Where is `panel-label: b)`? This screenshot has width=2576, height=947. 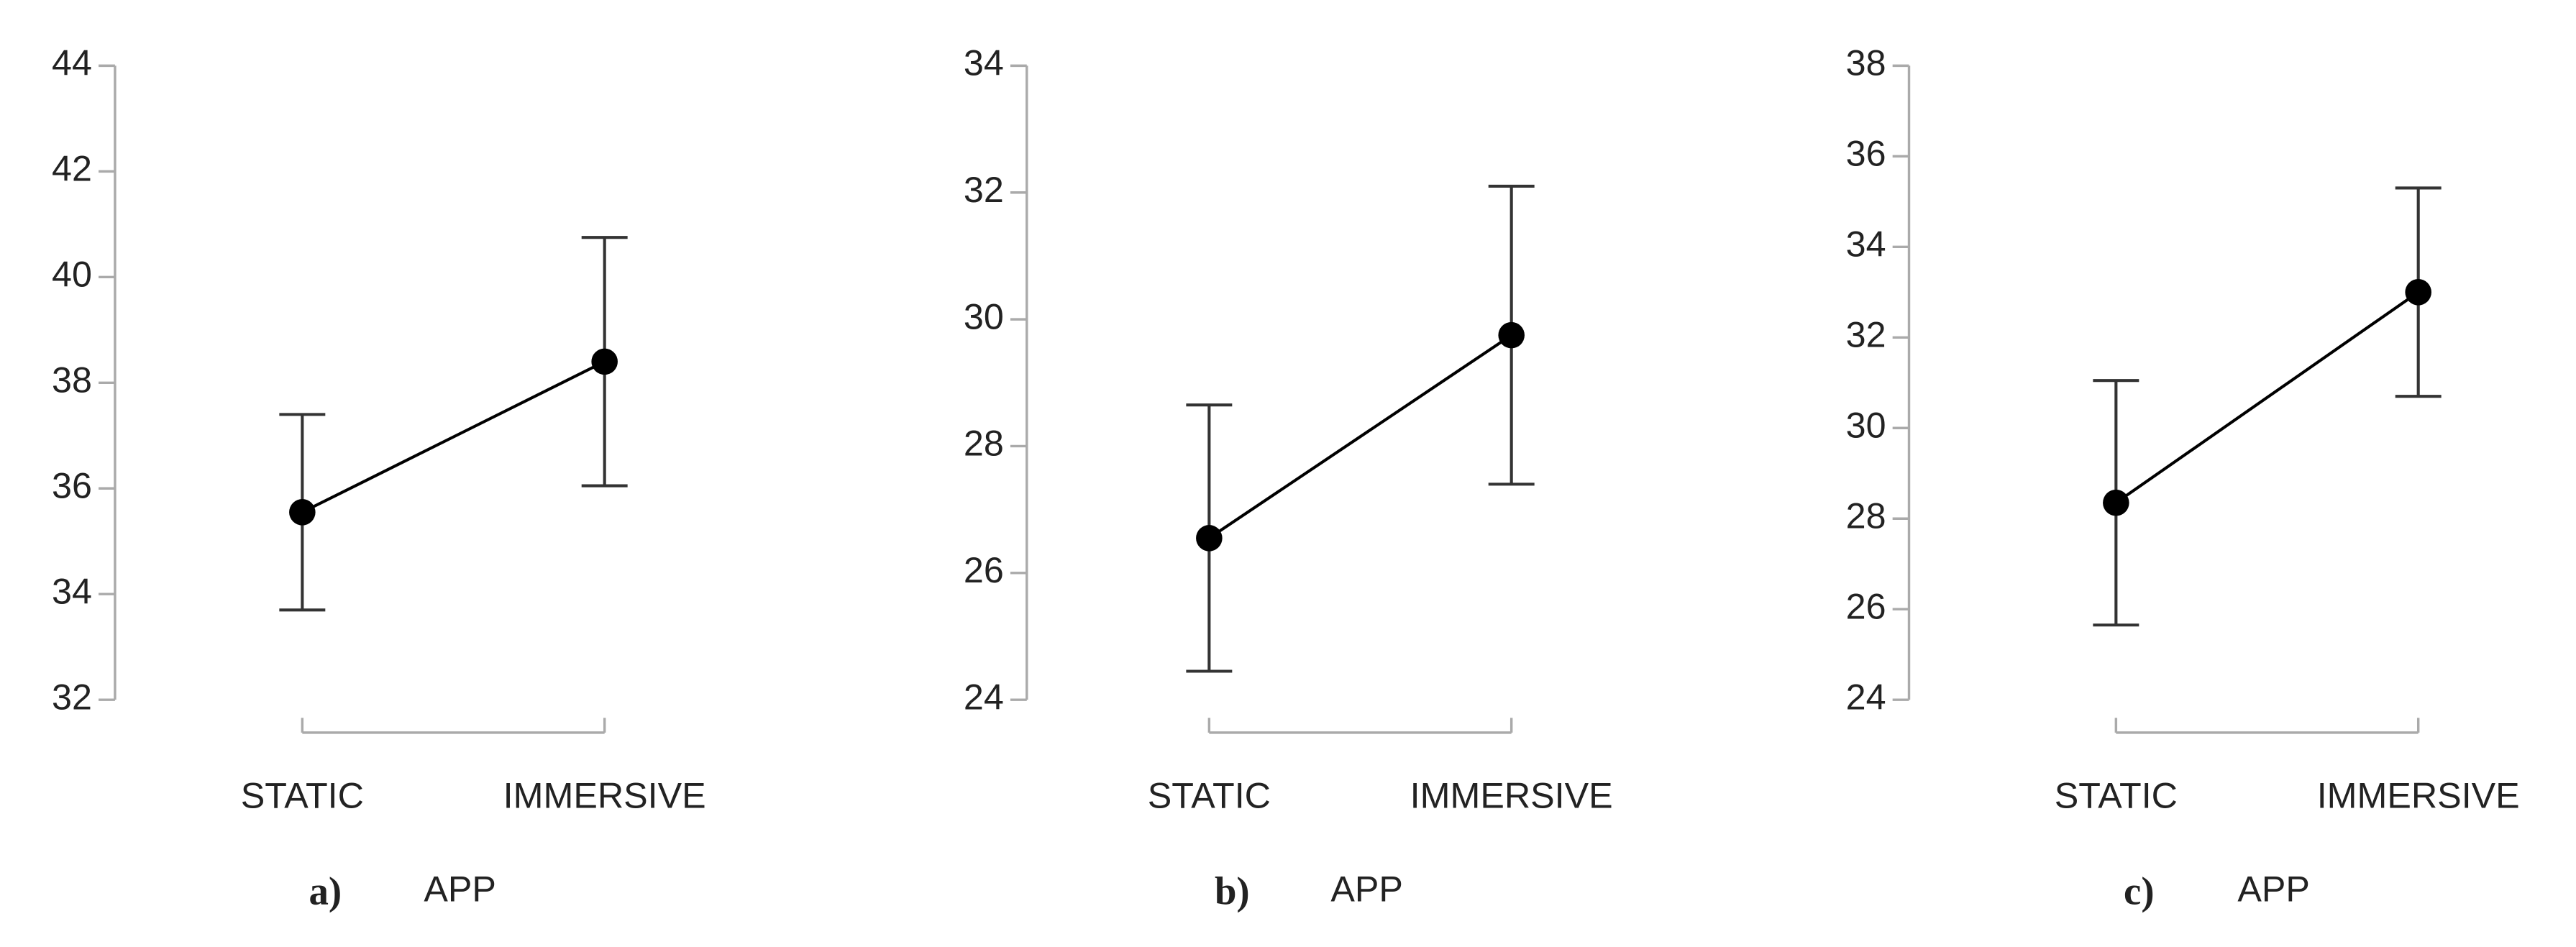 panel-label: b) is located at coordinates (1232, 891).